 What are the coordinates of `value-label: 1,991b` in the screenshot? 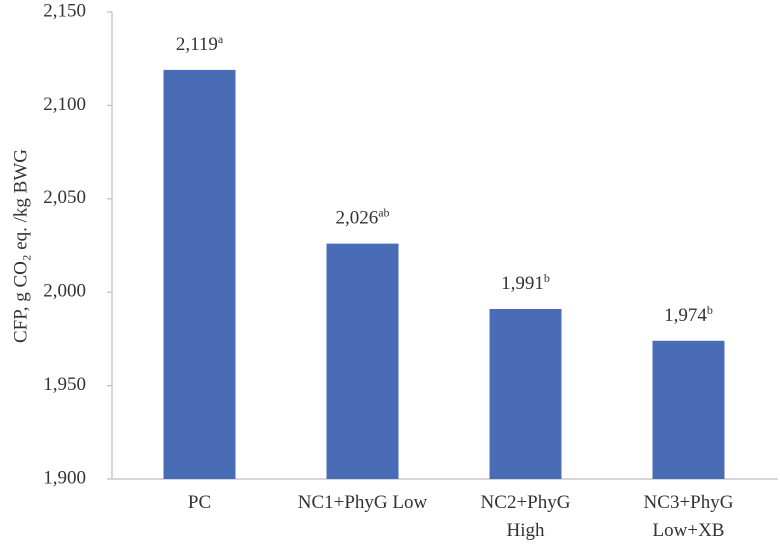 It's located at (525, 283).